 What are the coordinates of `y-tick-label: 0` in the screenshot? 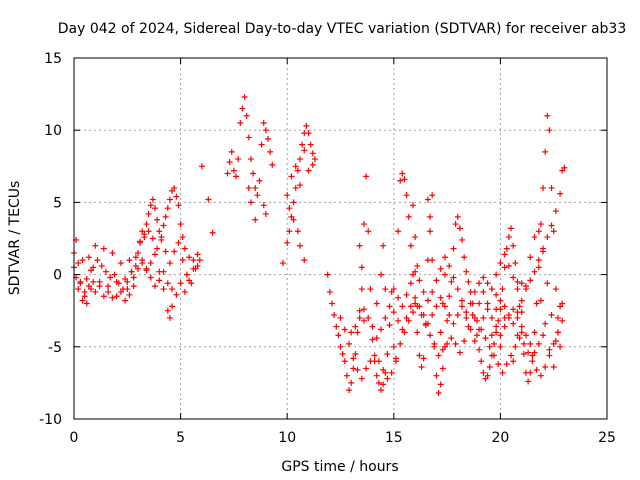 It's located at (57, 276).